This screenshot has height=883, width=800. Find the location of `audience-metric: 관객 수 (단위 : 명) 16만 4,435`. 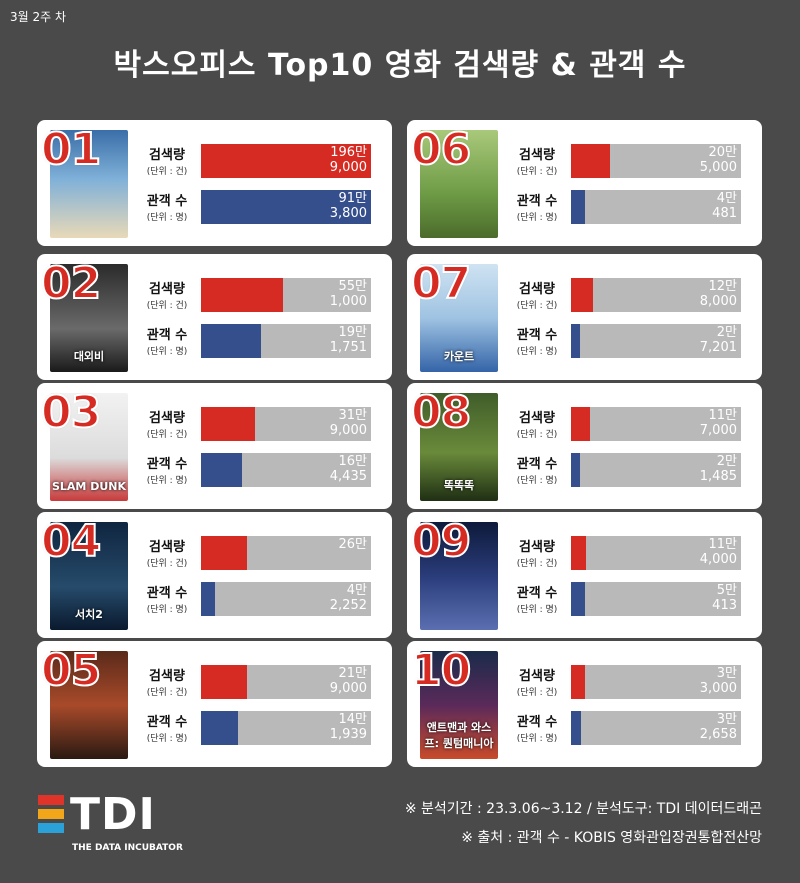

audience-metric: 관객 수 (단위 : 명) 16만 4,435 is located at coordinates (254, 471).